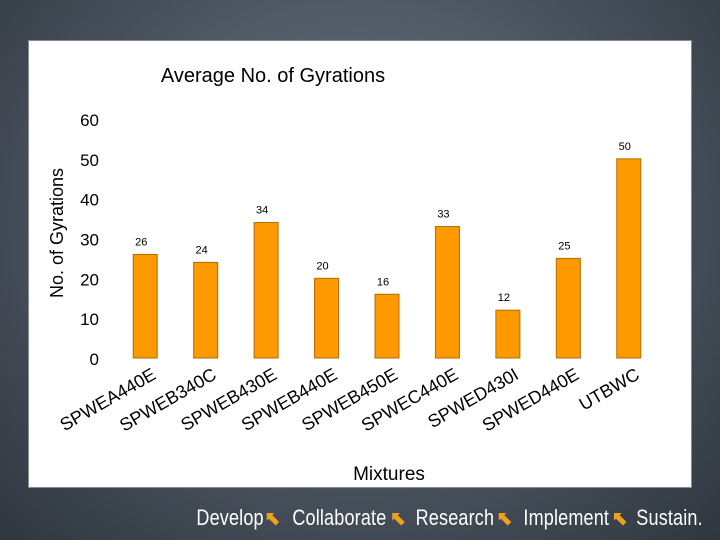 The image size is (720, 540). I want to click on y-tick-label: 40, so click(89, 200).